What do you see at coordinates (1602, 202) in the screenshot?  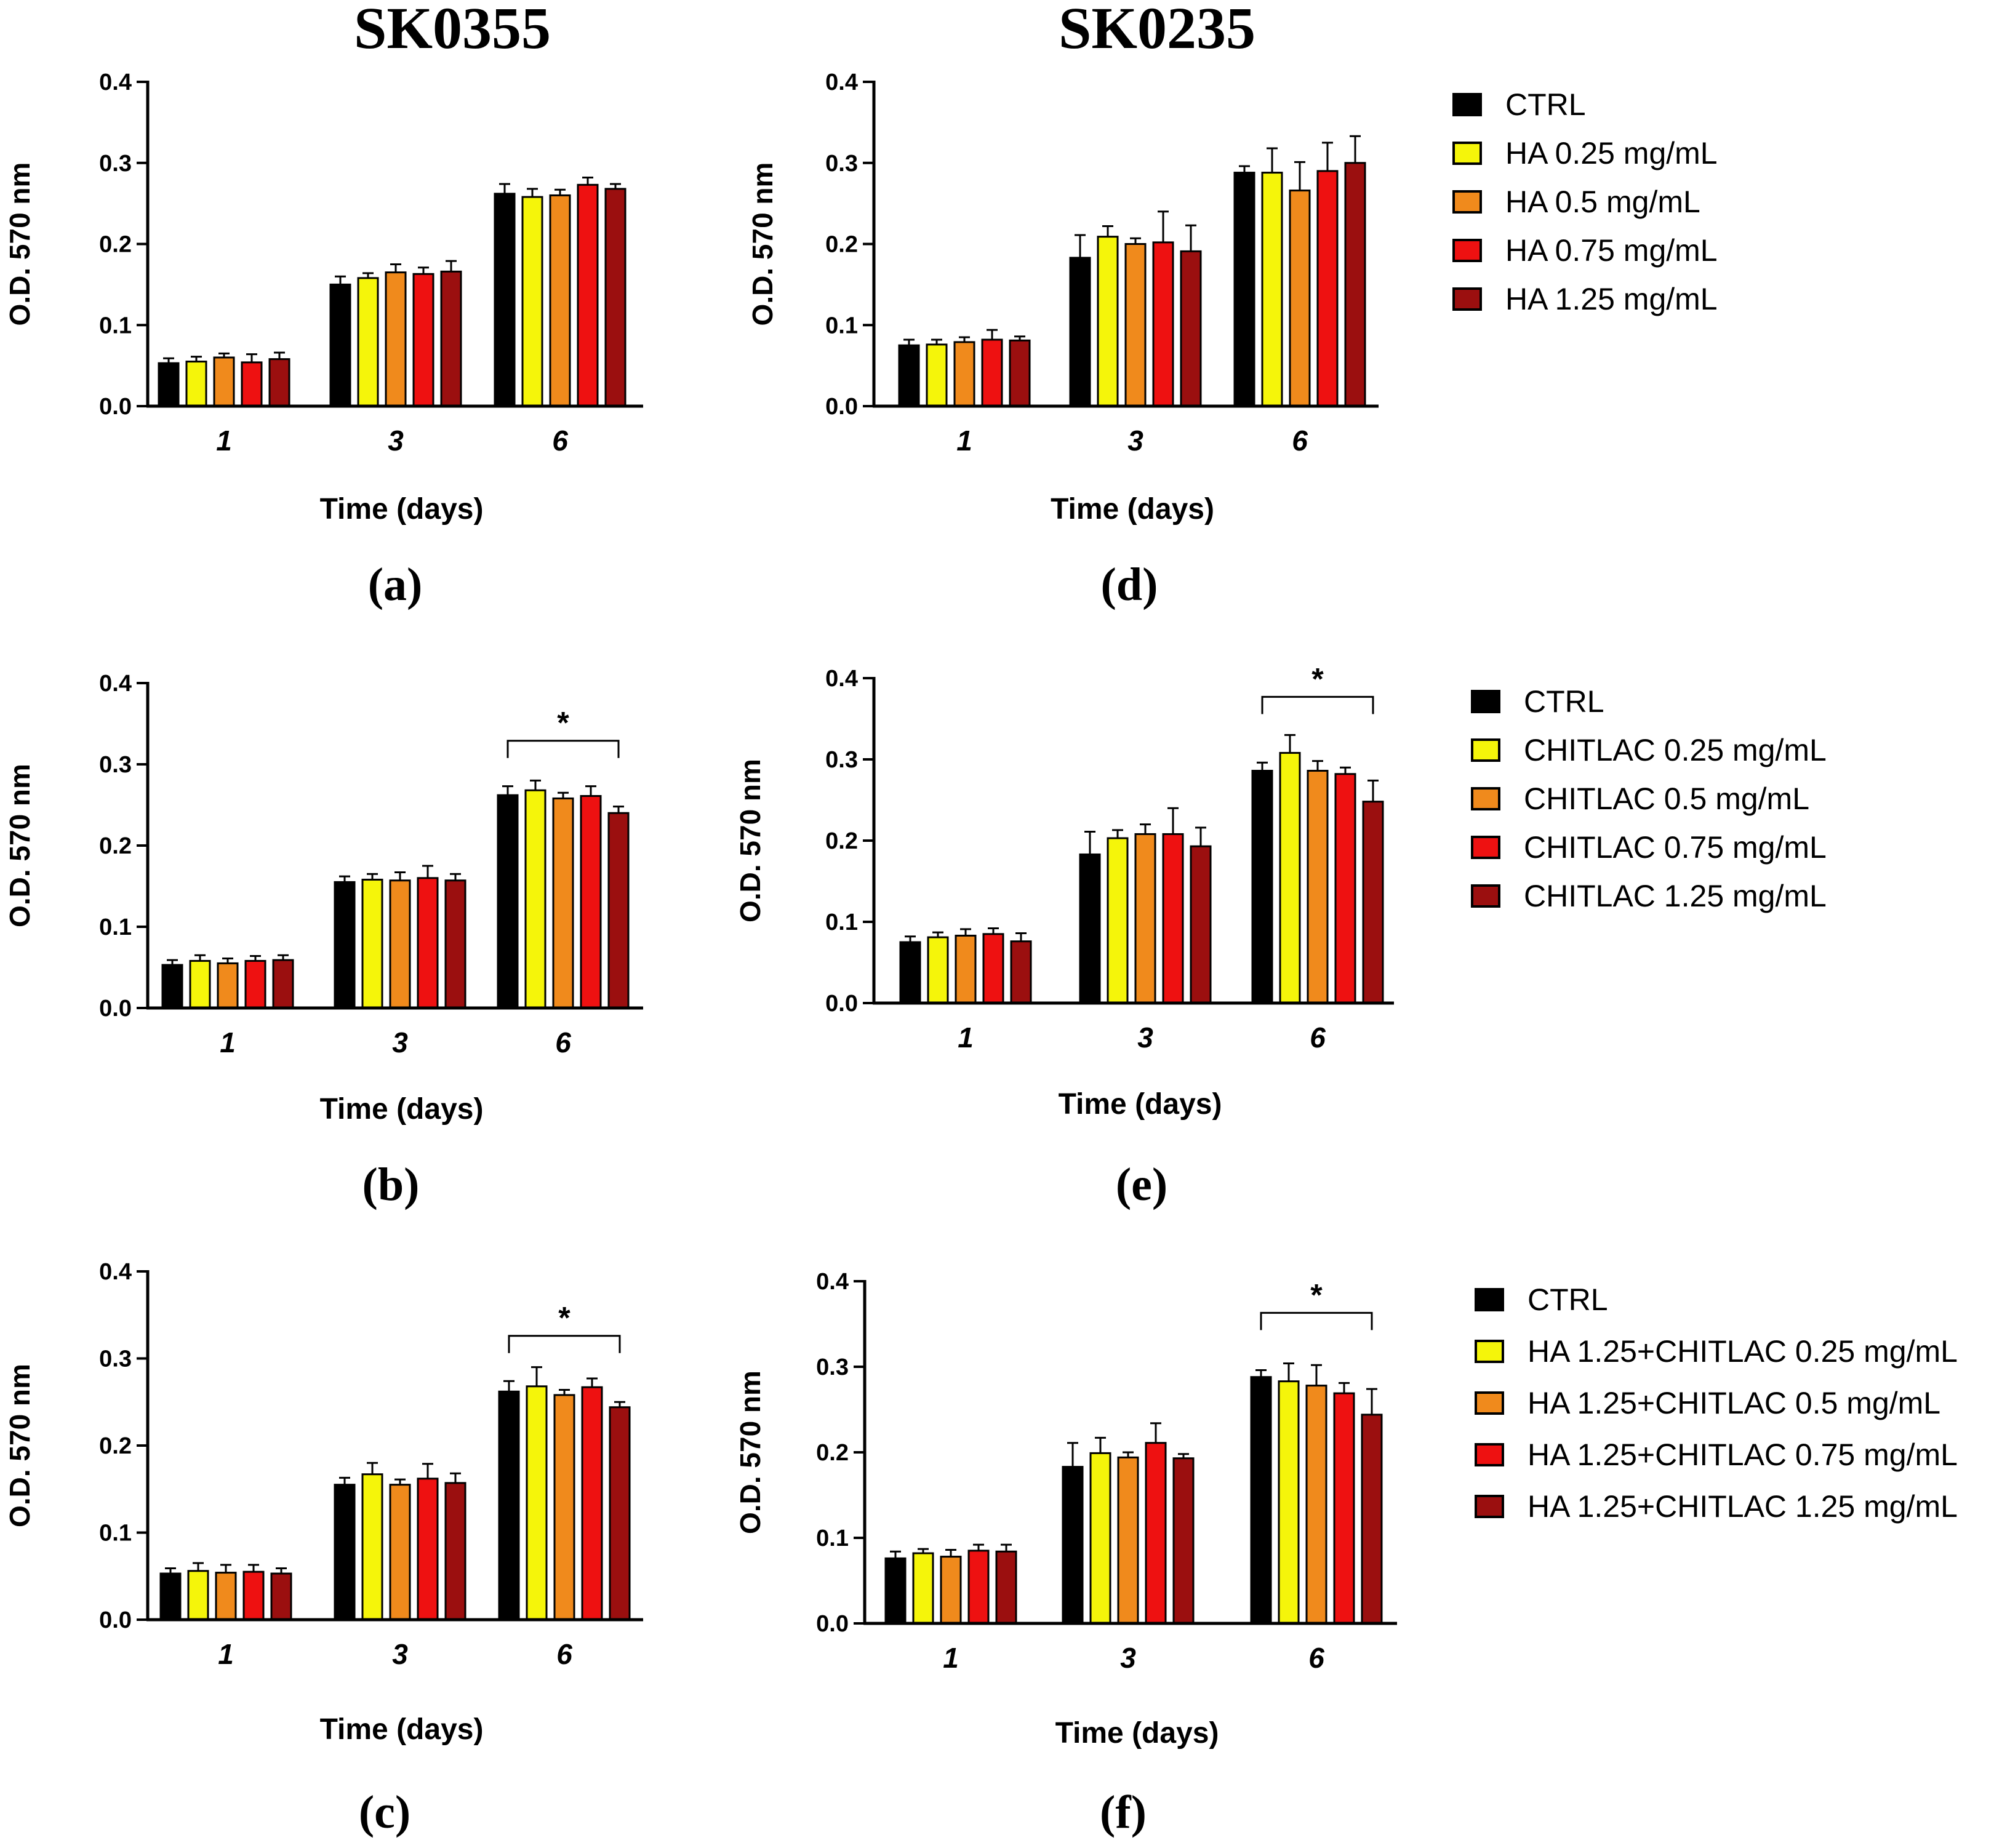 I see `legend-label: HA 0.5 mg/mL` at bounding box center [1602, 202].